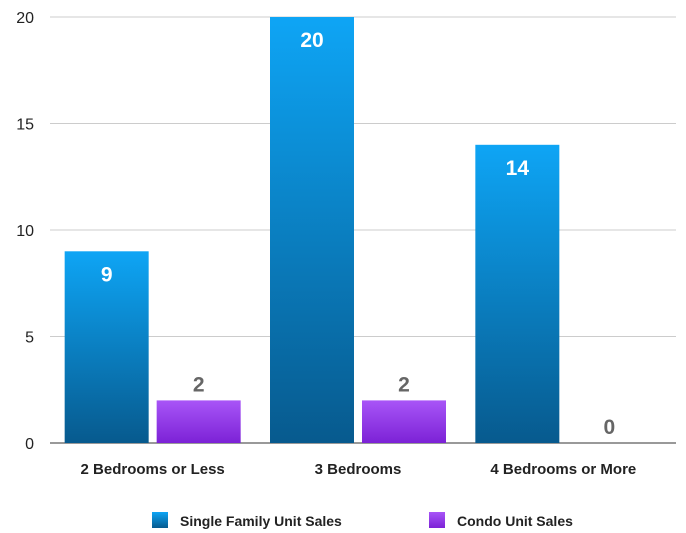  Describe the element at coordinates (107, 274) in the screenshot. I see `data-label: 9` at that location.